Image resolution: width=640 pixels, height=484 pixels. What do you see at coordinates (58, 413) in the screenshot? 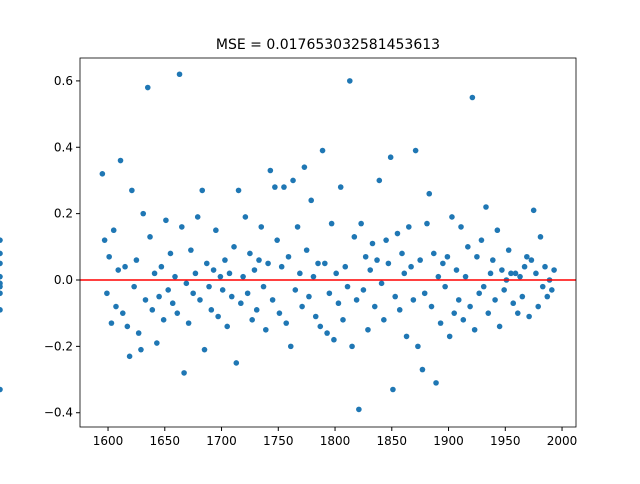
I see `y-tick-label: −0.4` at bounding box center [58, 413].